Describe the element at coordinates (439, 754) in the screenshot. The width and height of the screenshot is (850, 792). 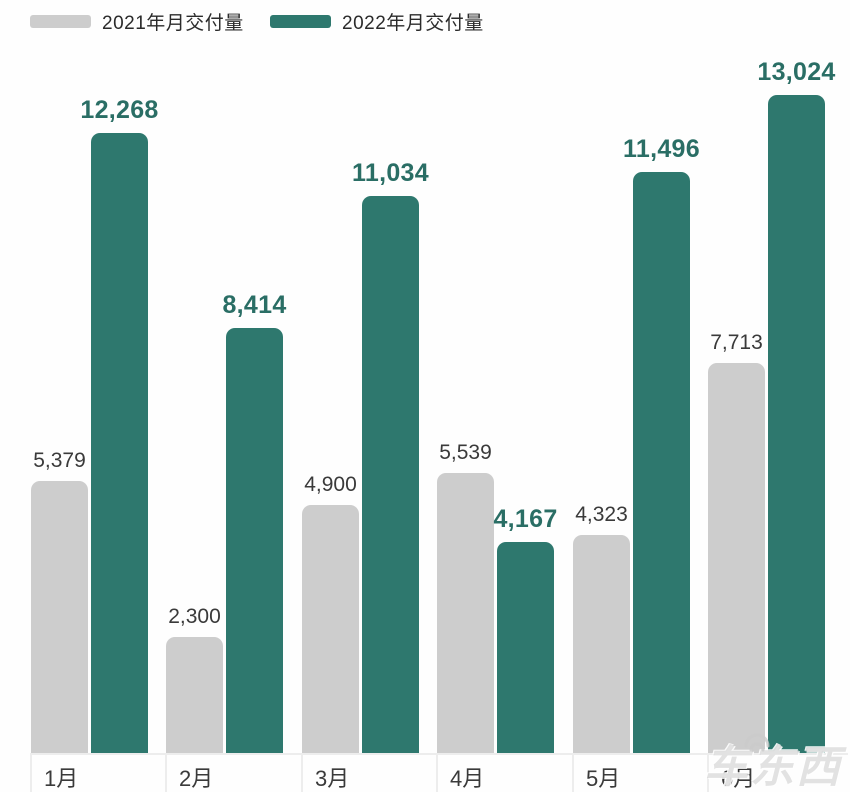
I see `x-axis-line` at that location.